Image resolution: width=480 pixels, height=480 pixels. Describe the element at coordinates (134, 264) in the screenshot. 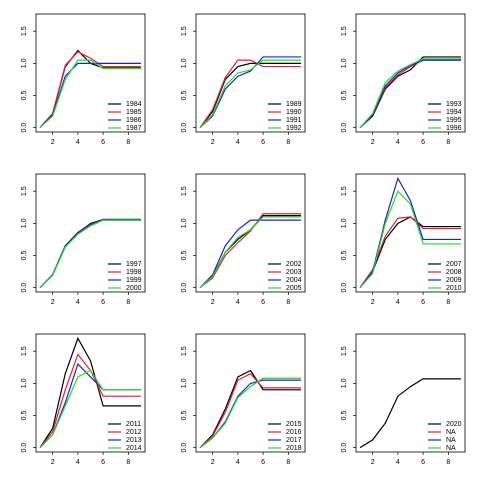

I see `legend-label: 1997` at that location.